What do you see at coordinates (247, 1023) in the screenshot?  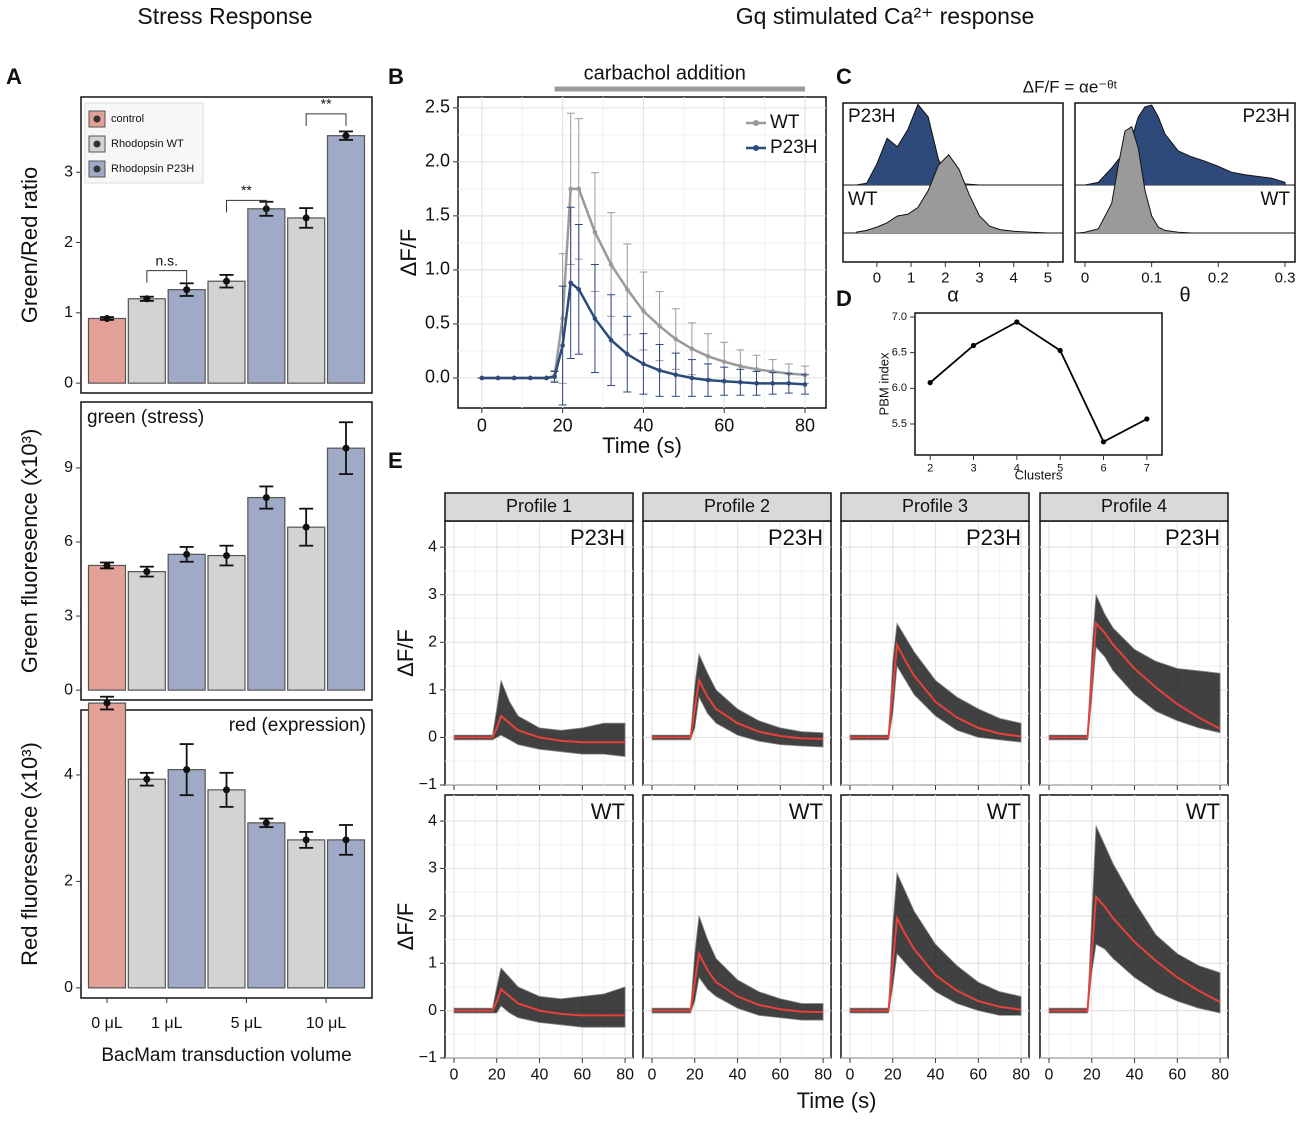 I see `x-tick-label: 5 μL` at bounding box center [247, 1023].